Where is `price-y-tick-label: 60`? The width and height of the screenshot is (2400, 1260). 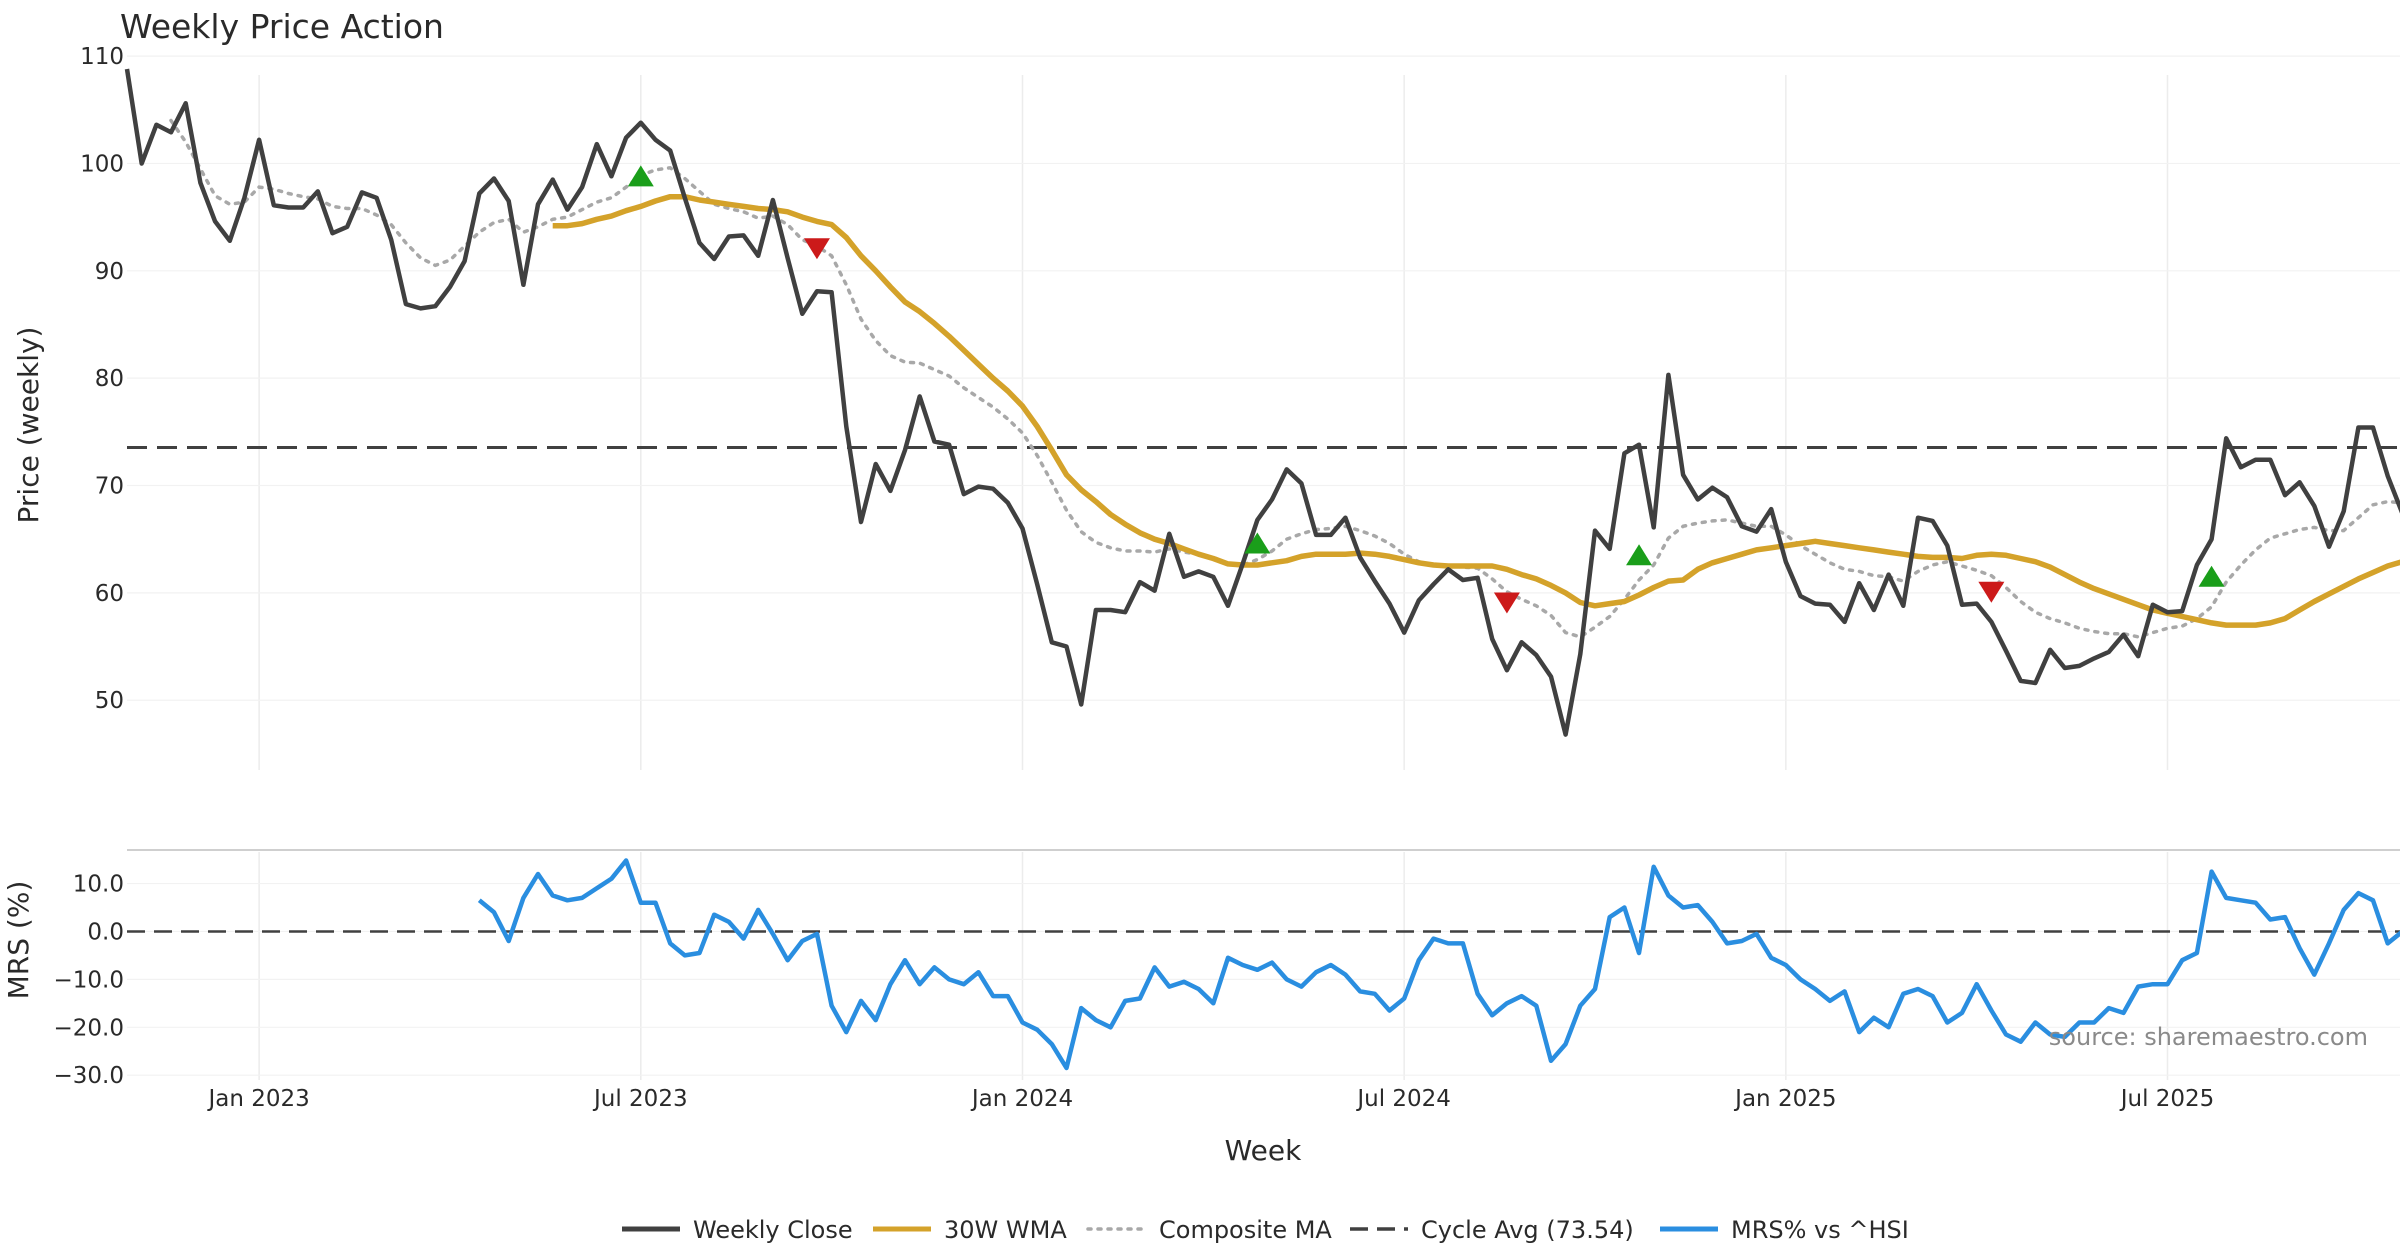
price-y-tick-label: 60 is located at coordinates (109, 594).